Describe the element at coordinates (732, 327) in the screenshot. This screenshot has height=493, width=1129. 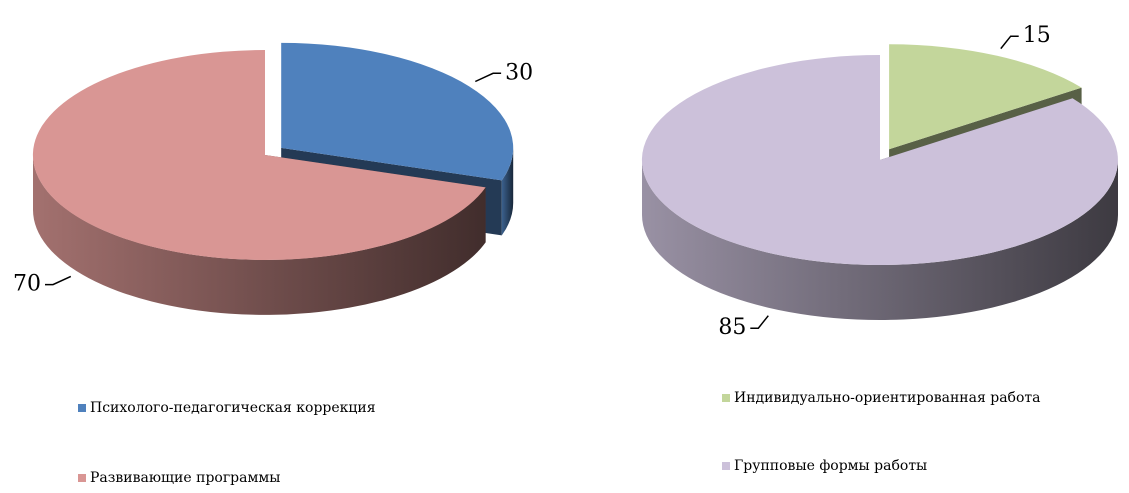
I see `value-label: 85` at that location.